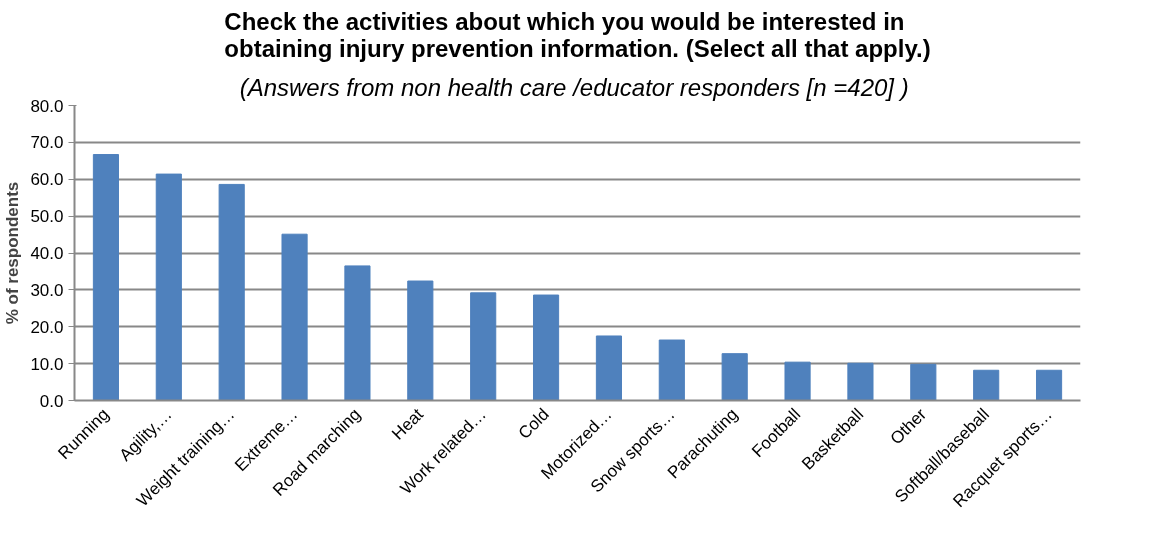  I want to click on y-tick-label: 10.0, so click(47, 364).